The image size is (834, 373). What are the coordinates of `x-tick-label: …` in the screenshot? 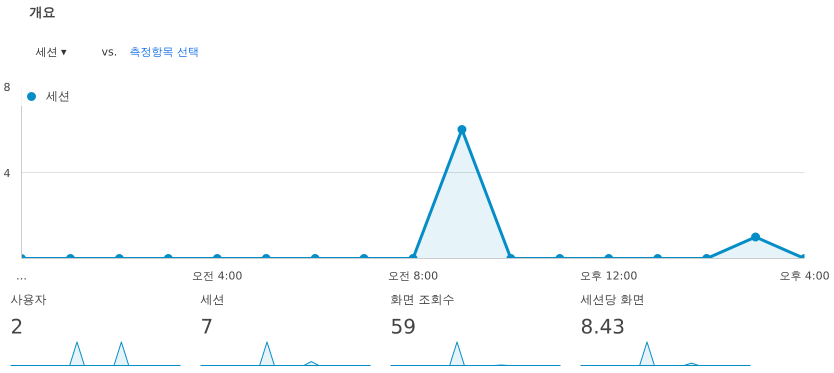 It's located at (21, 276).